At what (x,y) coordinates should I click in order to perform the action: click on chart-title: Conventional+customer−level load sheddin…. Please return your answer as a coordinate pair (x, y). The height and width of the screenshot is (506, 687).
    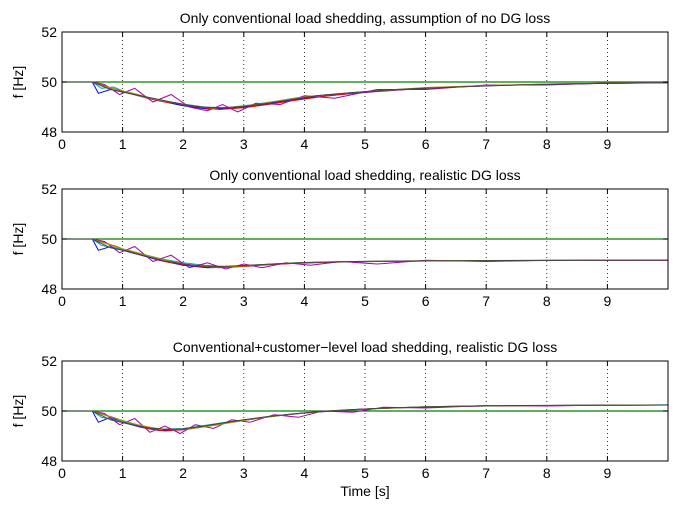
    Looking at the image, I should click on (365, 347).